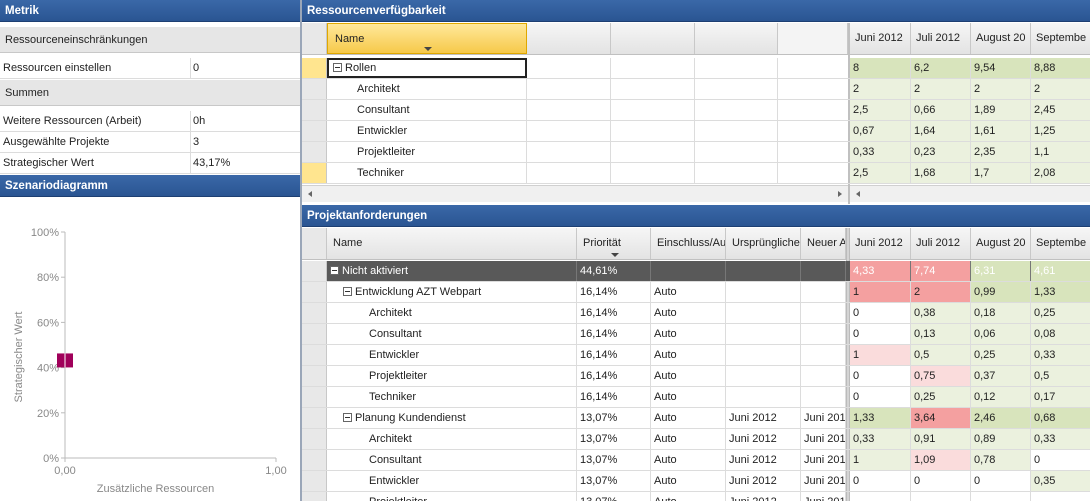 This screenshot has height=501, width=1090. I want to click on availability-horizontal-scrollbar, so click(575, 193).